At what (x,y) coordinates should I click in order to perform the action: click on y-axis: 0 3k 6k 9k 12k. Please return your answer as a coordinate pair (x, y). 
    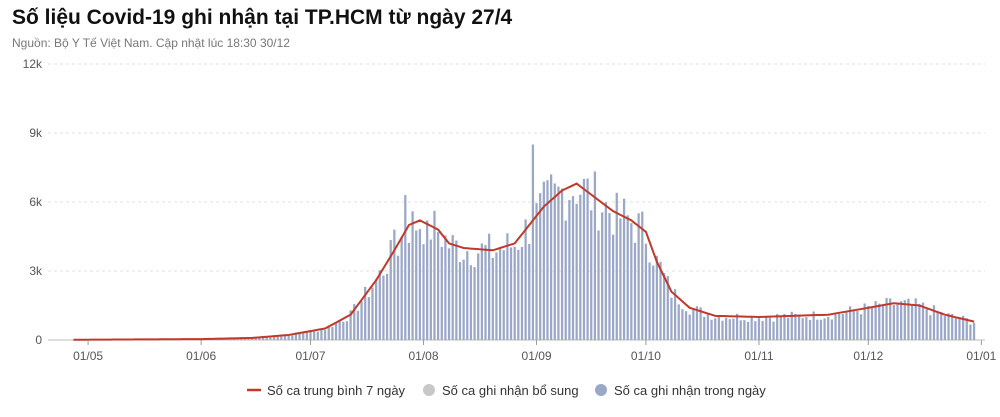
    Looking at the image, I should click on (33, 202).